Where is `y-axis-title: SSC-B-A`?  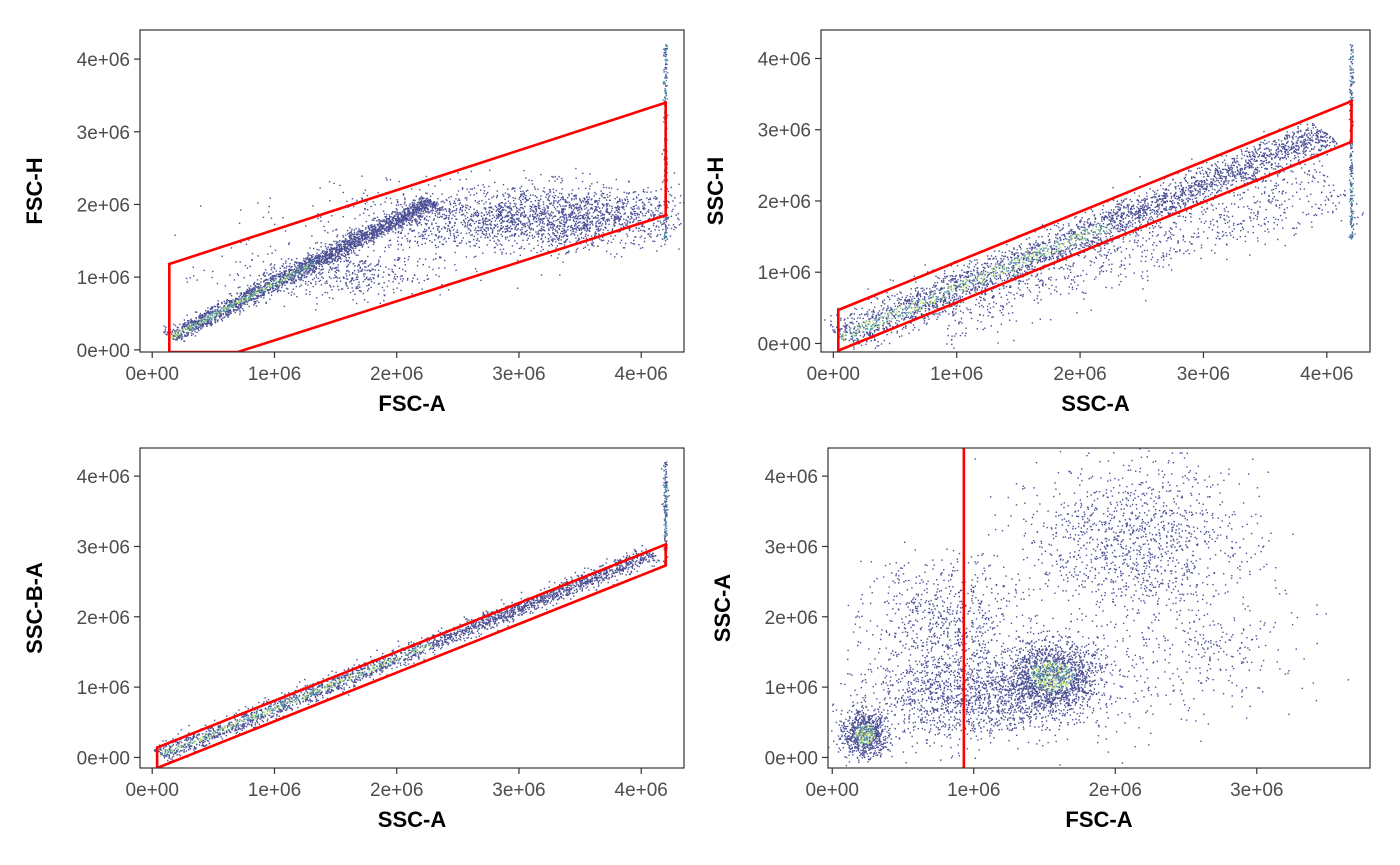 y-axis-title: SSC-B-A is located at coordinates (34, 608).